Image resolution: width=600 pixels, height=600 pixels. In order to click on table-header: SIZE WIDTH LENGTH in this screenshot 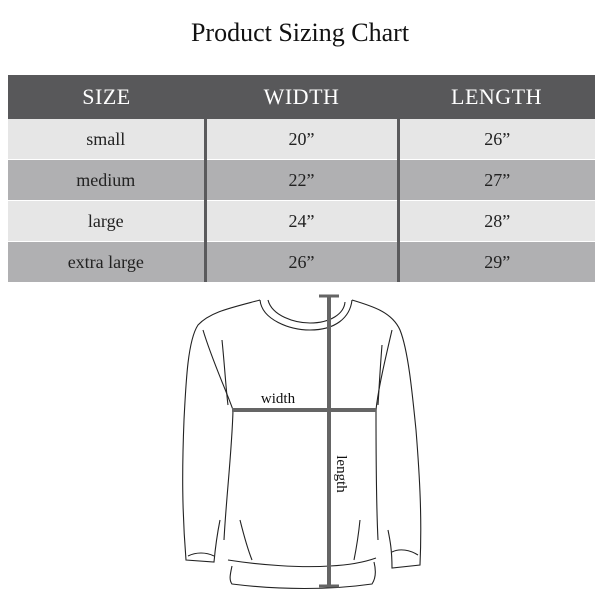, I will do `click(301, 97)`.